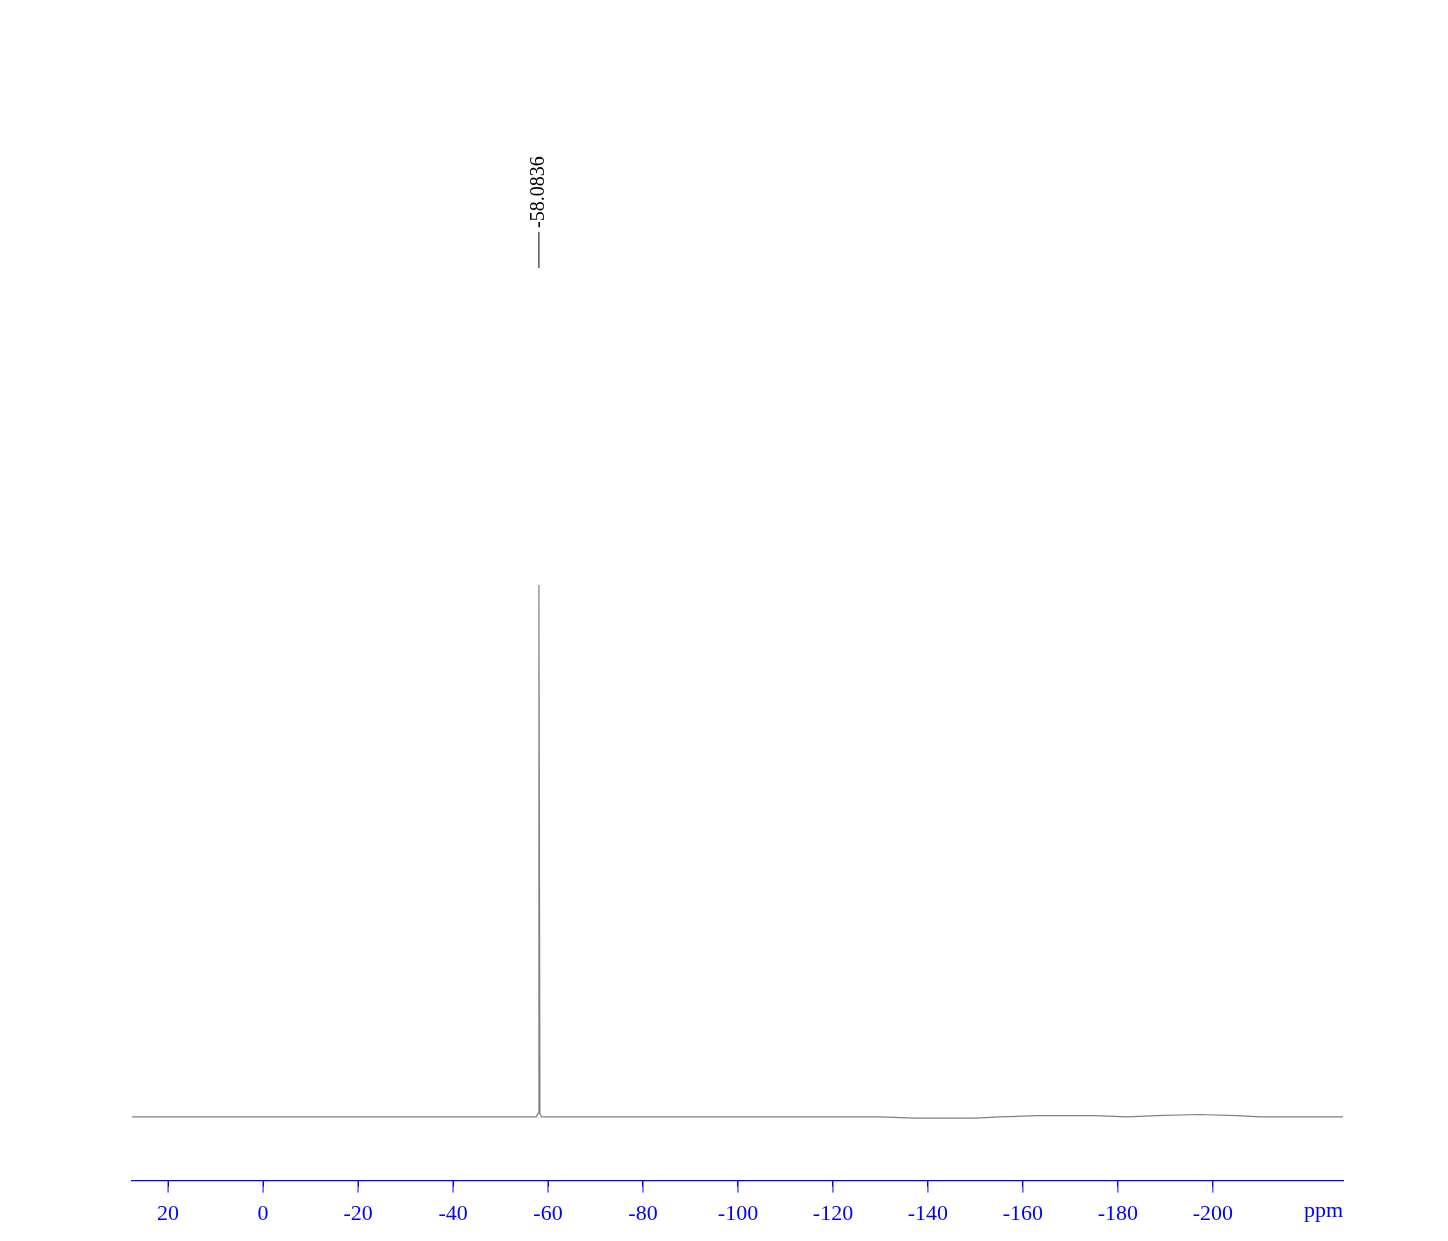 The width and height of the screenshot is (1448, 1241). I want to click on x-tick-label: 0, so click(263, 1212).